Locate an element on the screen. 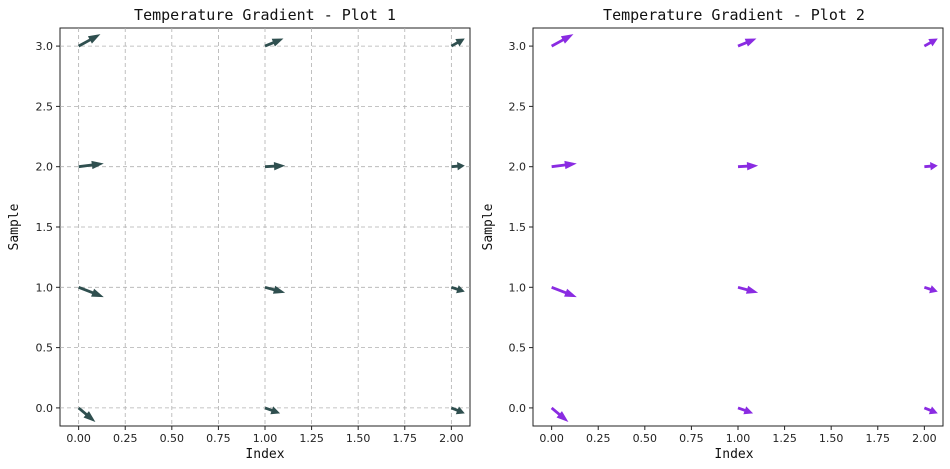 This screenshot has width=950, height=469. plot-2-title: Temperature Gradient - Plot 2 is located at coordinates (734, 15).